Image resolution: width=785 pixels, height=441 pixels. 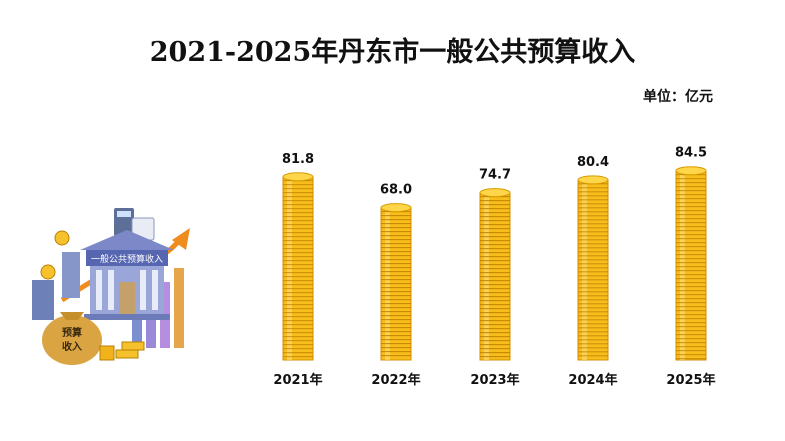 I want to click on category-label: 2023年, so click(x=494, y=380).